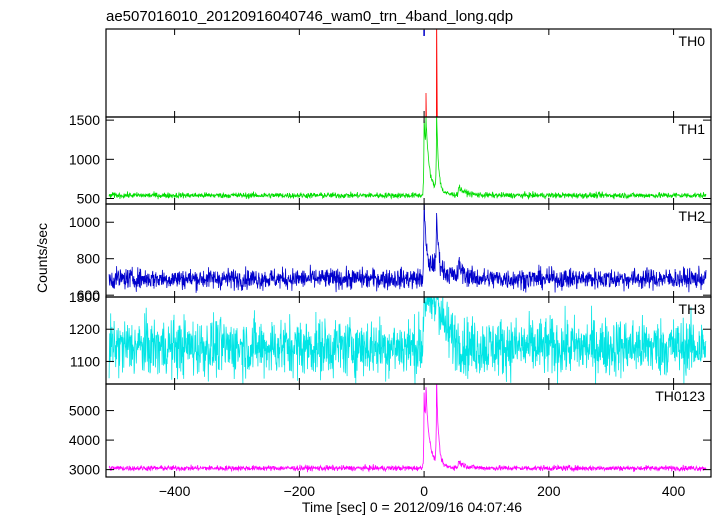  I want to click on panel-th3-y-tick-label: 1200, so click(84, 329).